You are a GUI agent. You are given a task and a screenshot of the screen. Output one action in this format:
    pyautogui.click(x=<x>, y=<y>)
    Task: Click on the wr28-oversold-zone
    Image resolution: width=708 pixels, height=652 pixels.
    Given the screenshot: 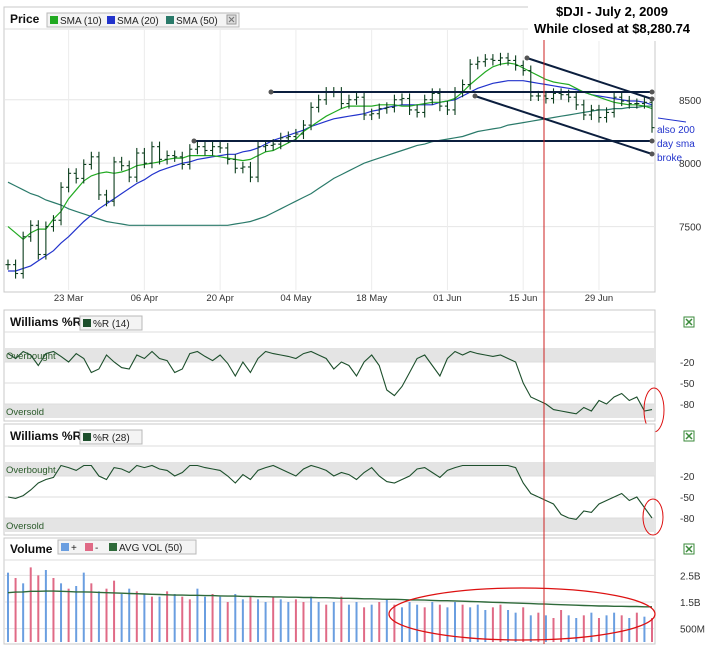 What is the action you would take?
    pyautogui.click(x=329, y=525)
    